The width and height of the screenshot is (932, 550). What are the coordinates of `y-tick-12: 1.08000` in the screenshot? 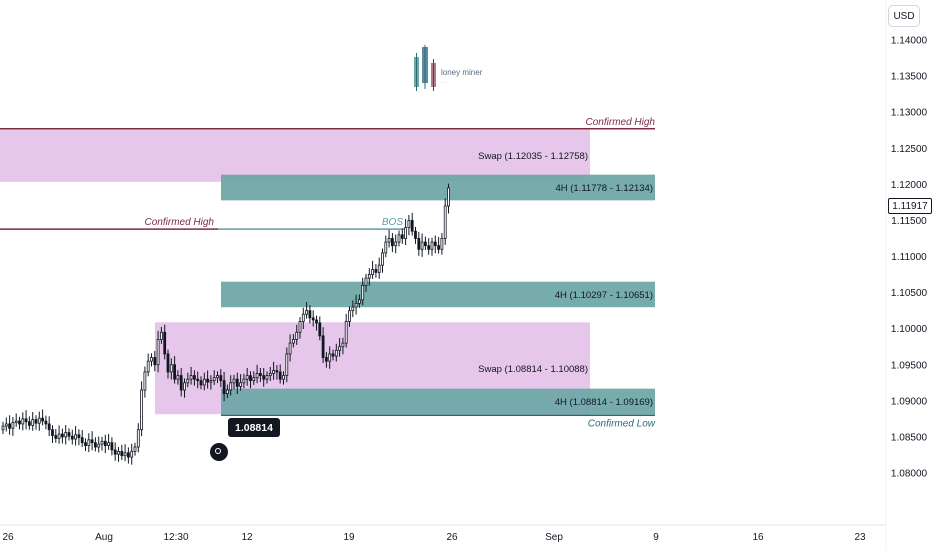 It's located at (909, 474).